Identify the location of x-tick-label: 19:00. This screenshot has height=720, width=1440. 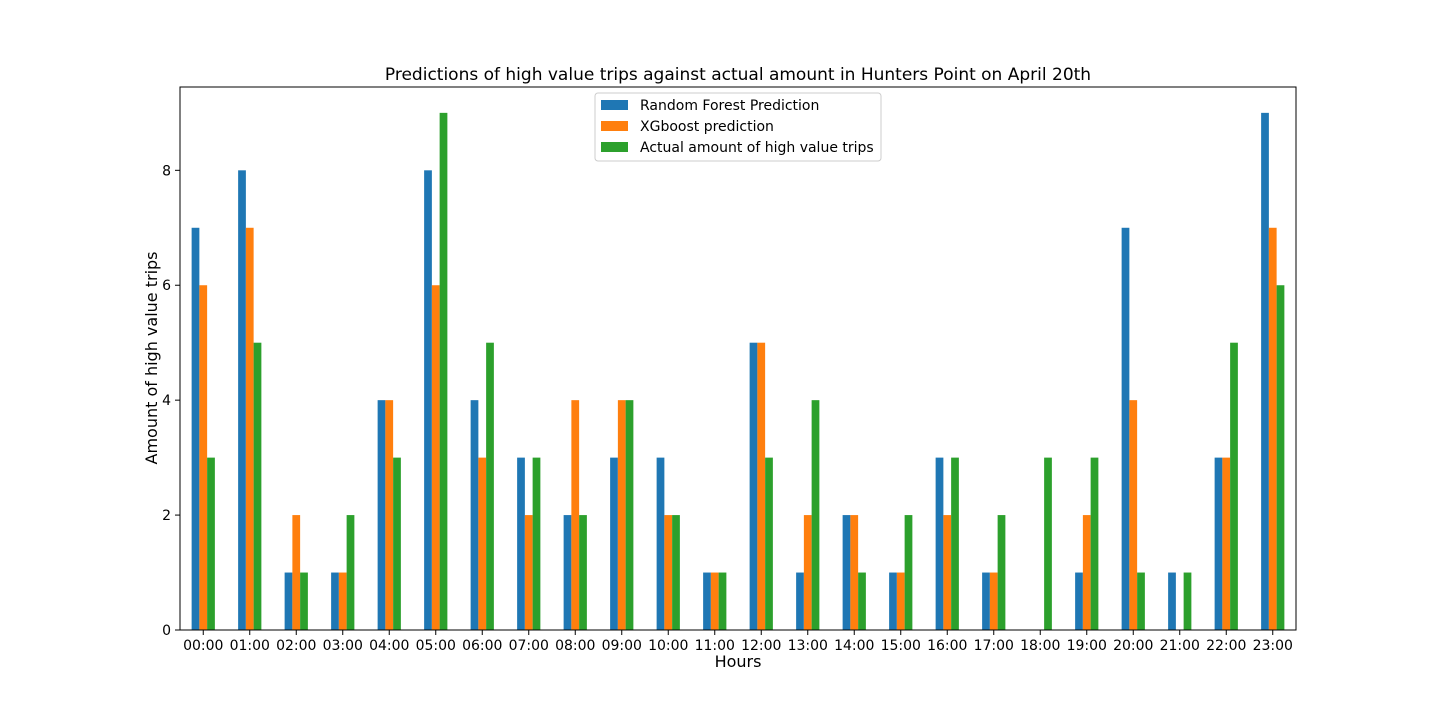
(1087, 646).